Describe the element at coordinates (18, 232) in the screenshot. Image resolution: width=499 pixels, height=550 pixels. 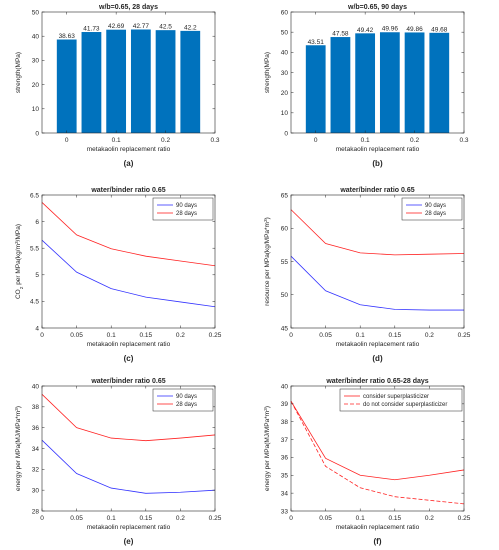
I see `y-axis-label-part: /MPa)` at that location.